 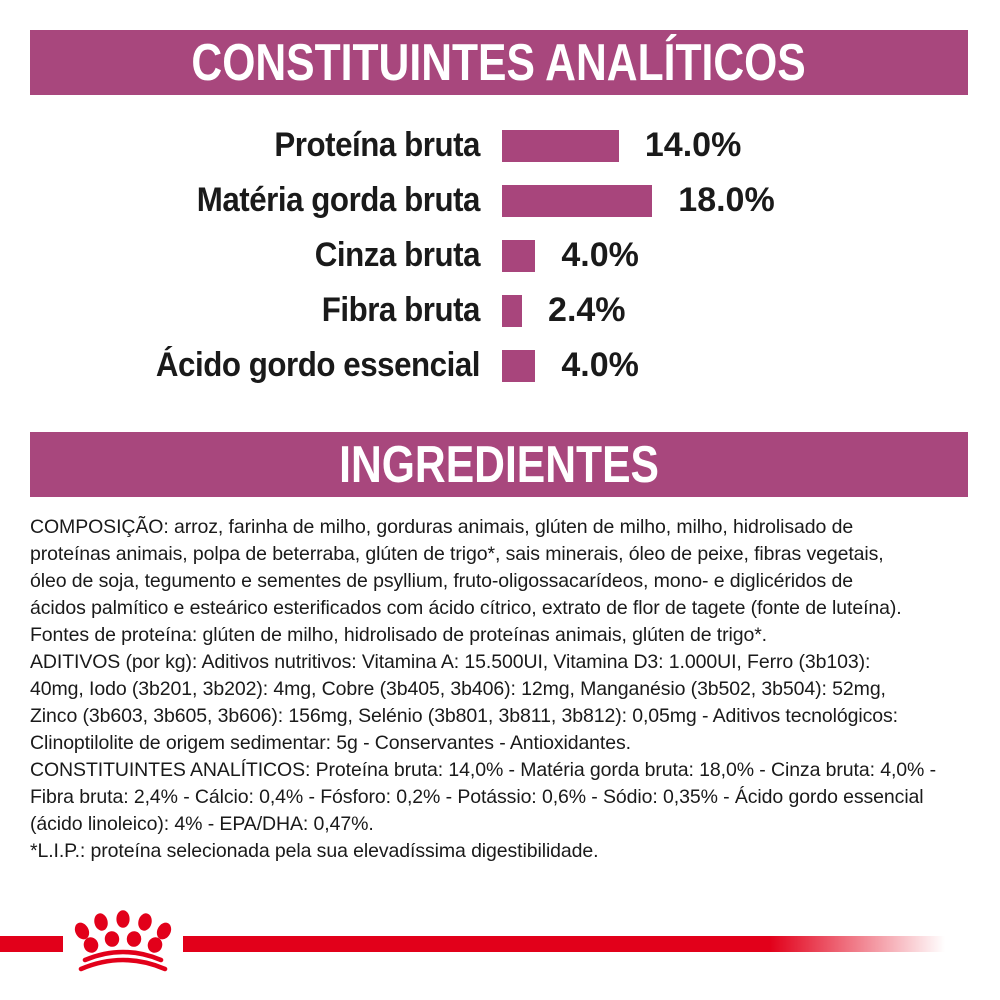 I want to click on ingredients-text-line: (ácido linoleico): 4% - EPA/DHA: 0,47%., so click(x=202, y=824).